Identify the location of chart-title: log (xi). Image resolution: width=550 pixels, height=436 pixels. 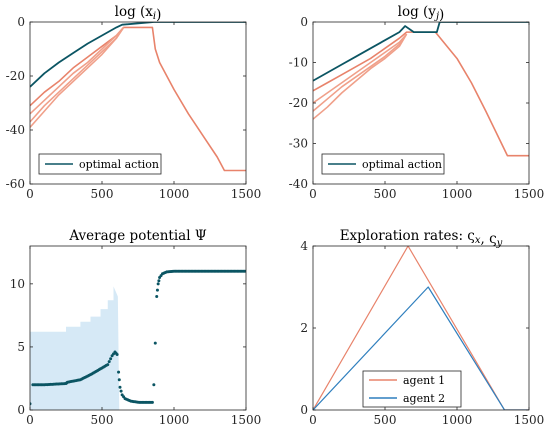
(138, 13).